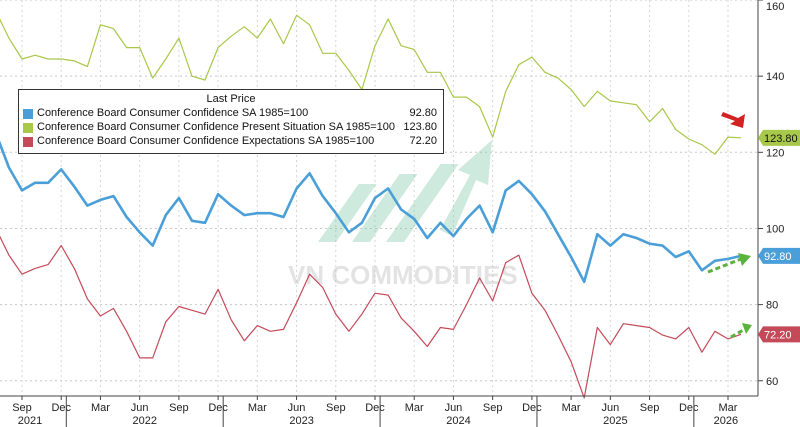  What do you see at coordinates (775, 229) in the screenshot?
I see `y-tick-label: 100` at bounding box center [775, 229].